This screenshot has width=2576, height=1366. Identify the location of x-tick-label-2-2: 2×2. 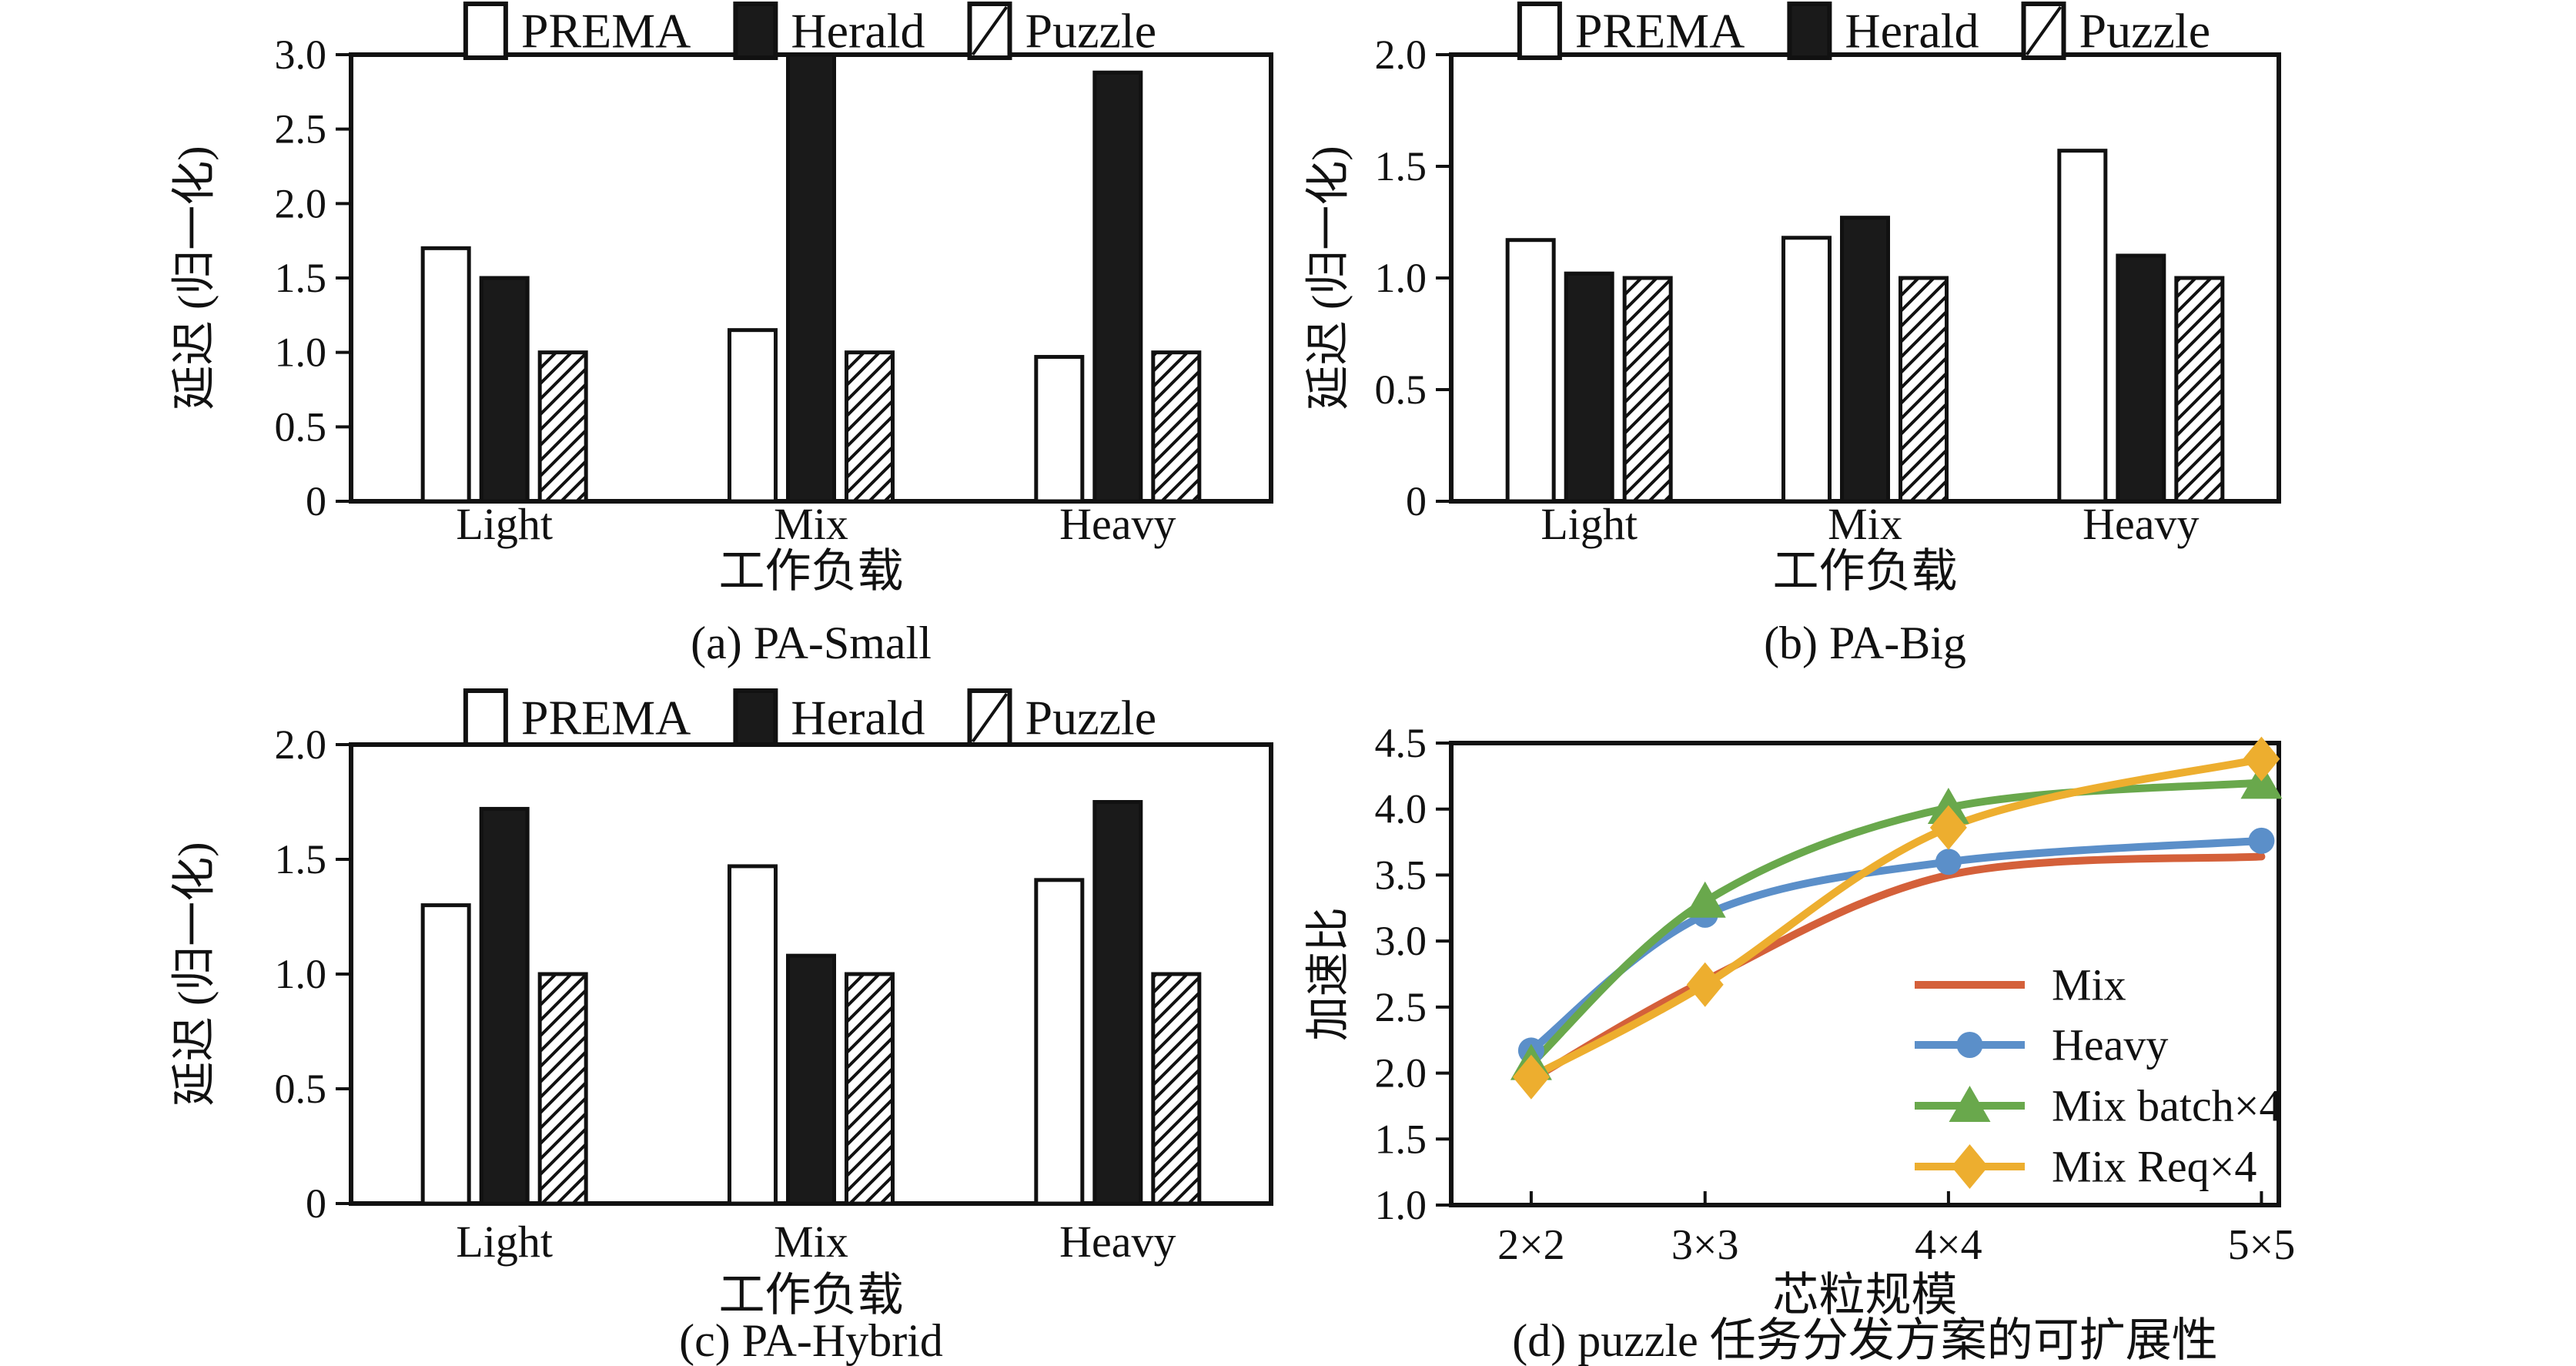
(1531, 1245).